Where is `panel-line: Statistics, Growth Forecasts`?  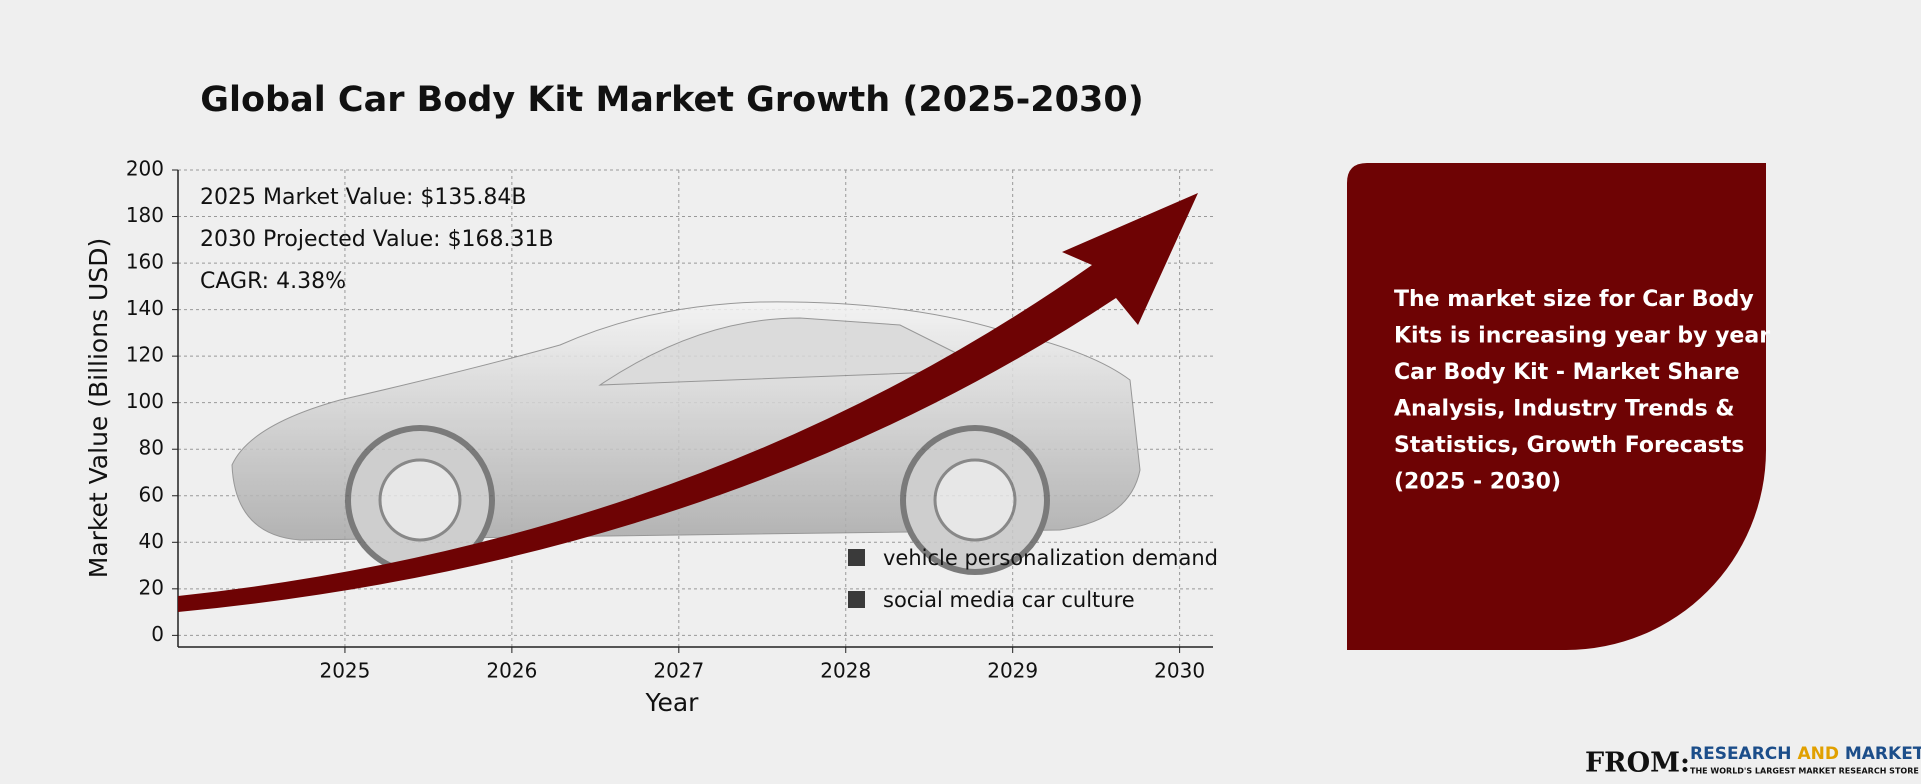
panel-line: Statistics, Growth Forecasts is located at coordinates (1569, 445).